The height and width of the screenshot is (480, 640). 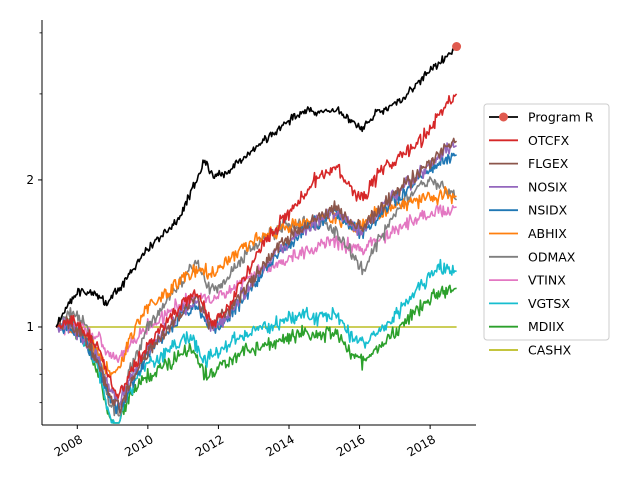 I want to click on y-ticks: 12, so click(x=34, y=218).